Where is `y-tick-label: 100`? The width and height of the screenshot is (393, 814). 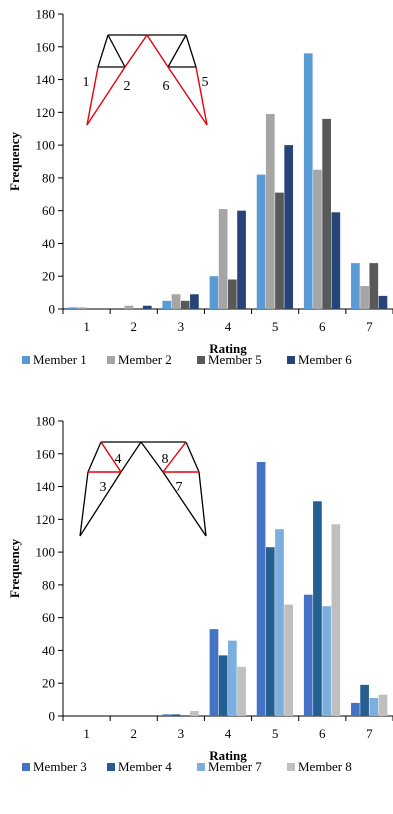
y-tick-label: 100 is located at coordinates (46, 552).